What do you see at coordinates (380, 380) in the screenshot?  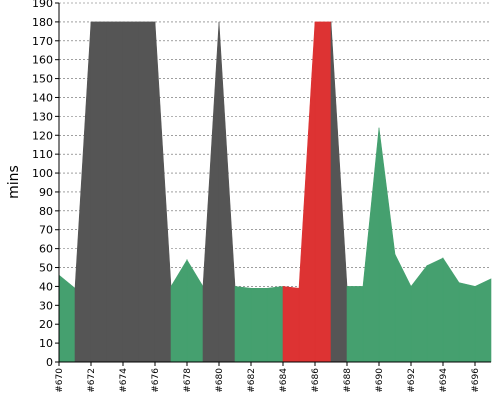 I see `x-tick-label: #690` at bounding box center [380, 380].